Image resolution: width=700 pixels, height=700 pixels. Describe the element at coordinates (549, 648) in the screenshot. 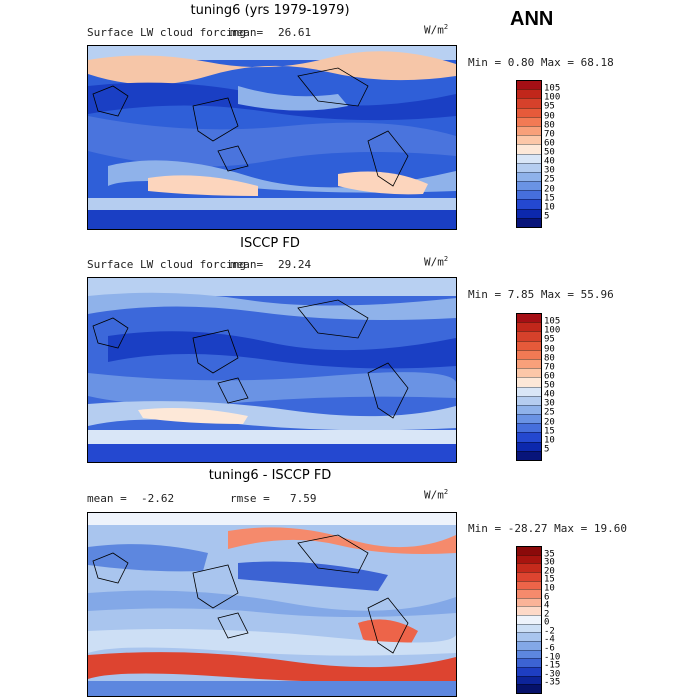

I see `colorbar-level-label: -6` at that location.